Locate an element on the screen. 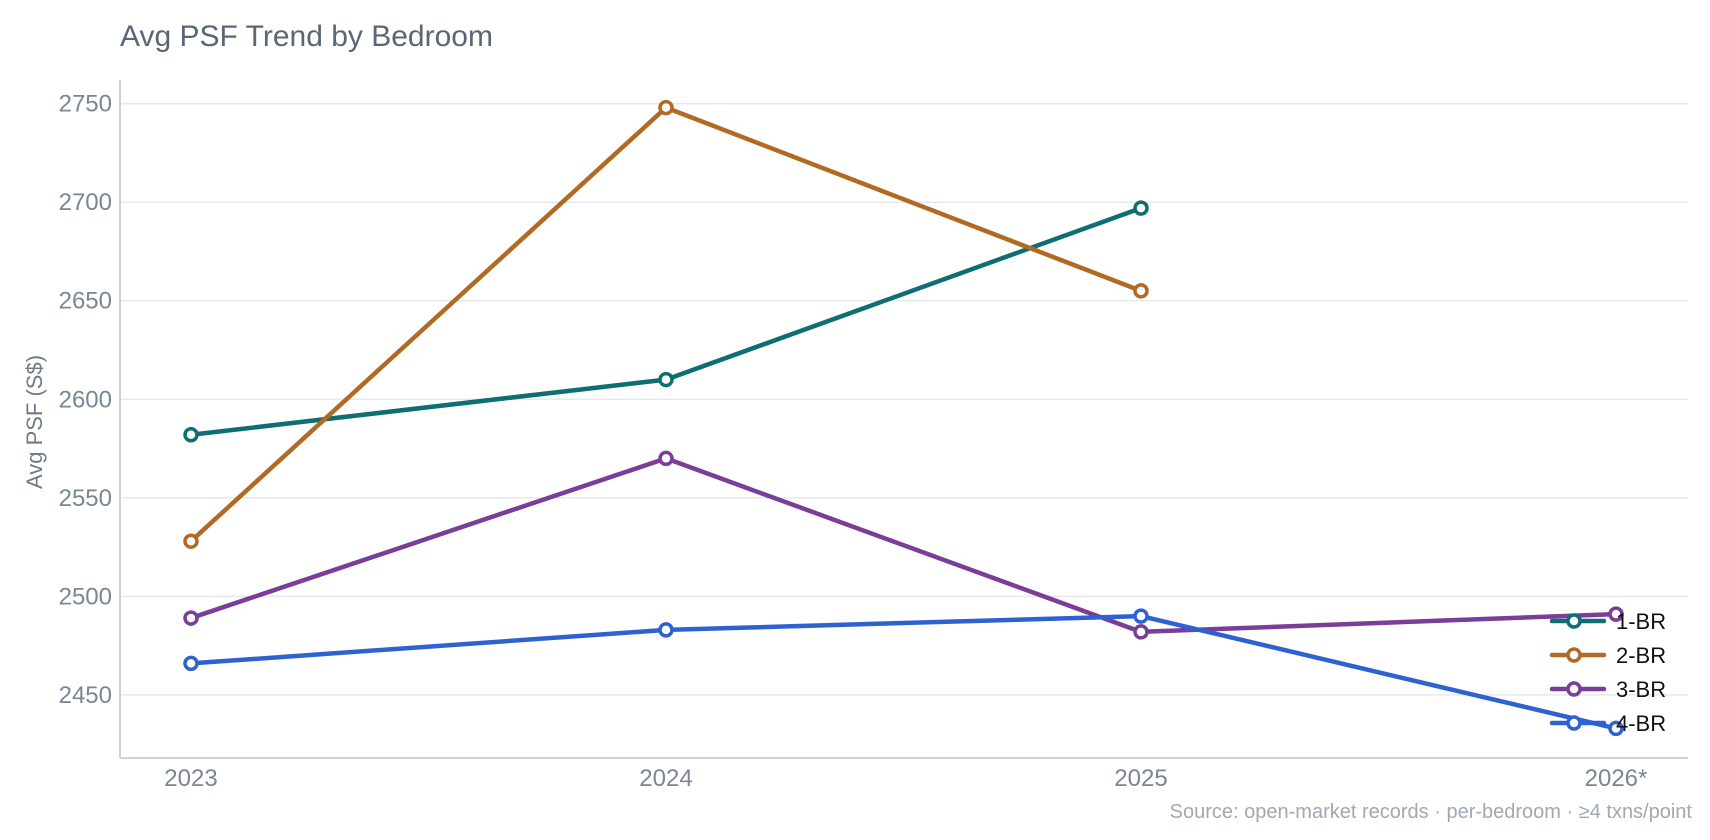 The width and height of the screenshot is (1710, 840). series-4-br is located at coordinates (903, 672).